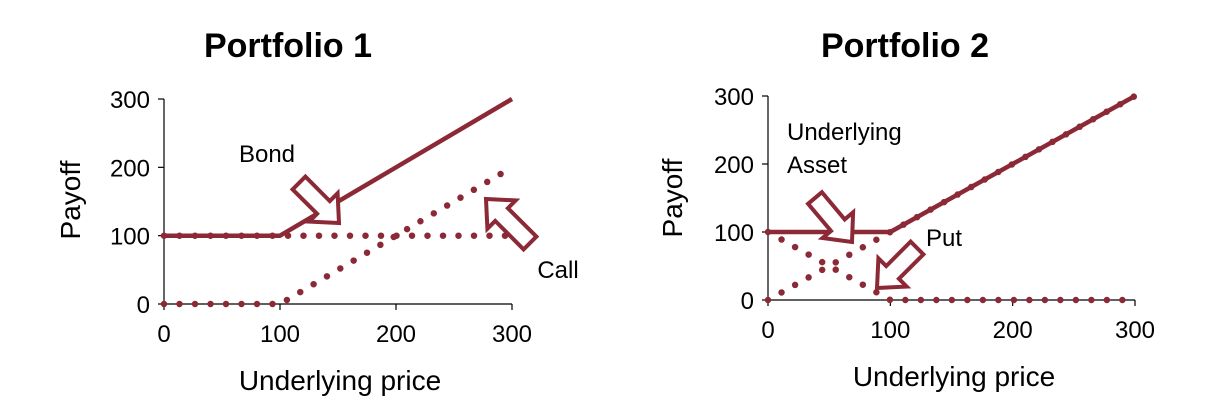  Describe the element at coordinates (844, 132) in the screenshot. I see `annotation-underlying: Underlying` at that location.